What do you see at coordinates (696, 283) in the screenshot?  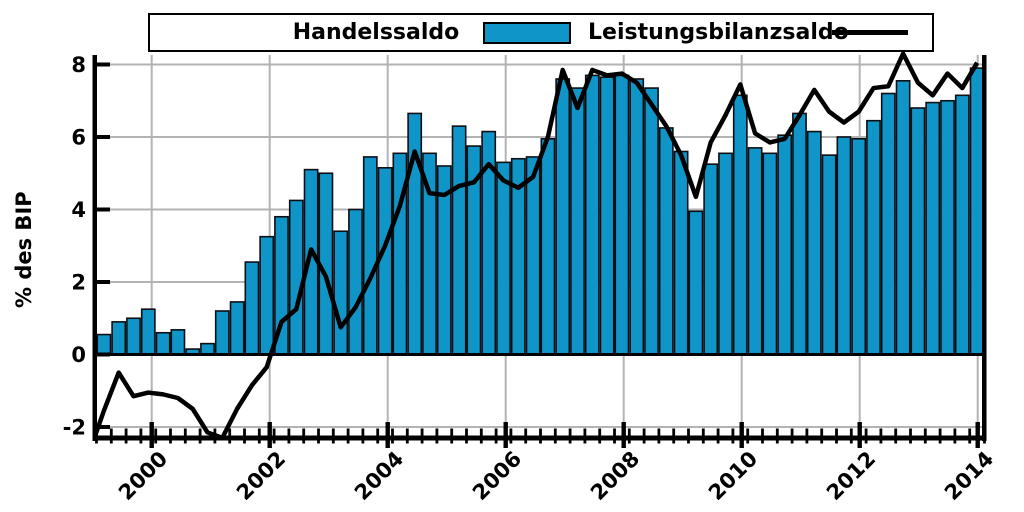 I see `bar-2009Q1` at bounding box center [696, 283].